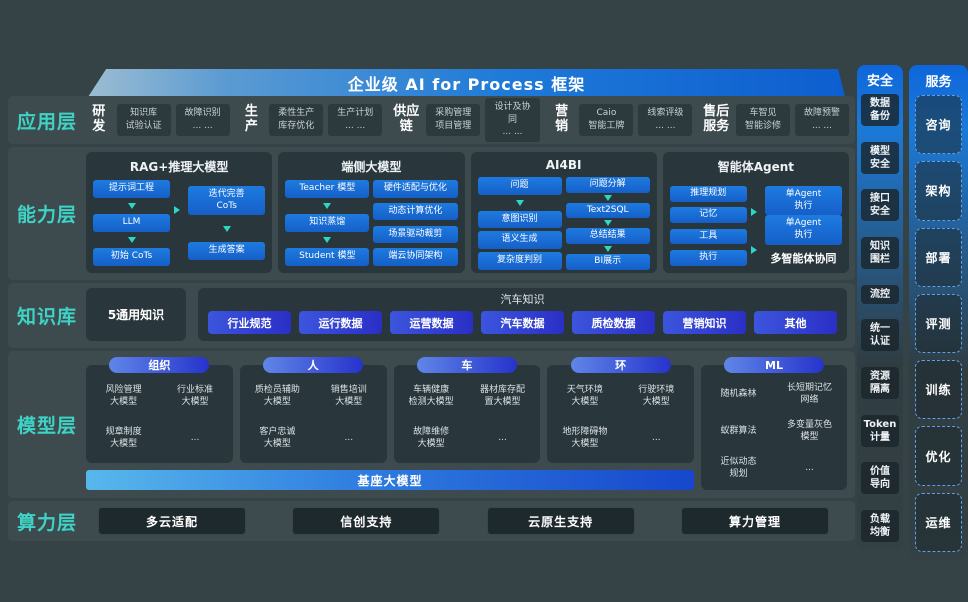 The image size is (968, 602). What do you see at coordinates (466, 365) in the screenshot?
I see `model-column-header: 车` at bounding box center [466, 365].